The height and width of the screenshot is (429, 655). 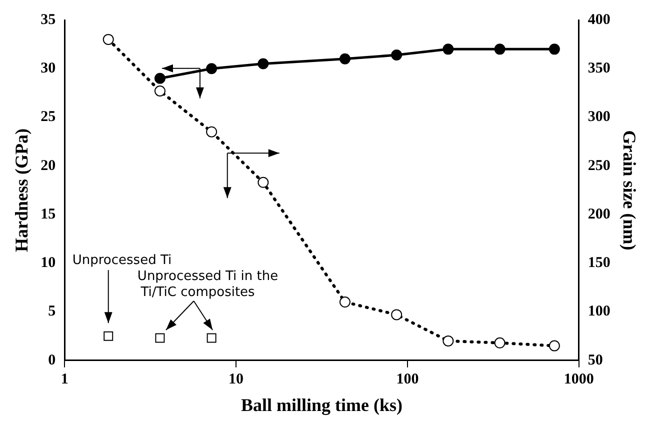 What do you see at coordinates (52, 312) in the screenshot?
I see `y-tick-label: 5` at bounding box center [52, 312].